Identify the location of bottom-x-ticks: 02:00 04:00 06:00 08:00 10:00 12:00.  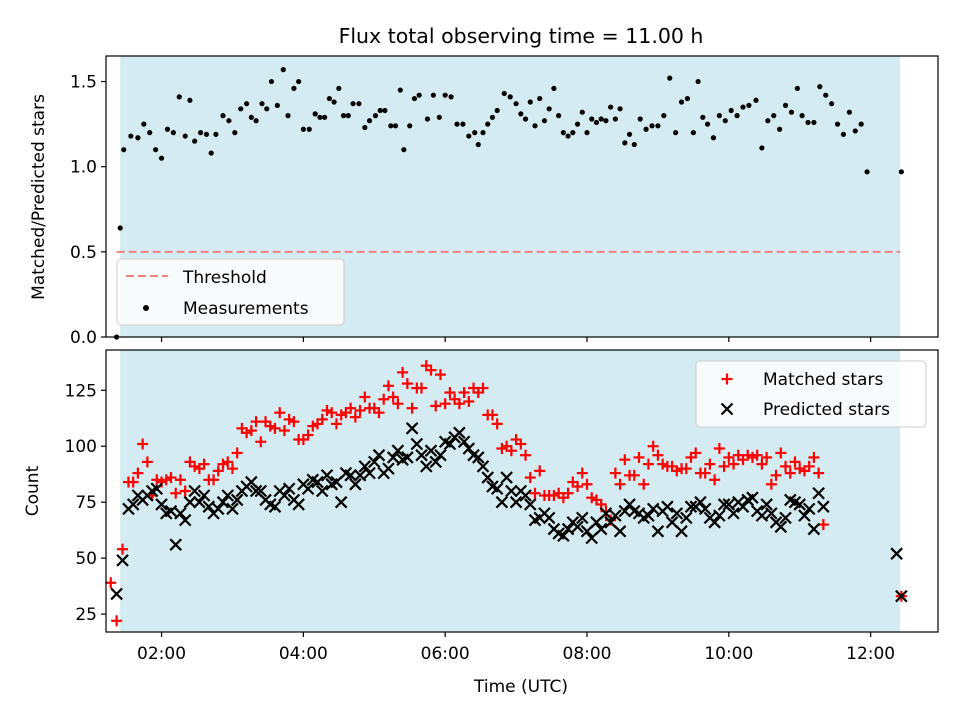
(516, 648).